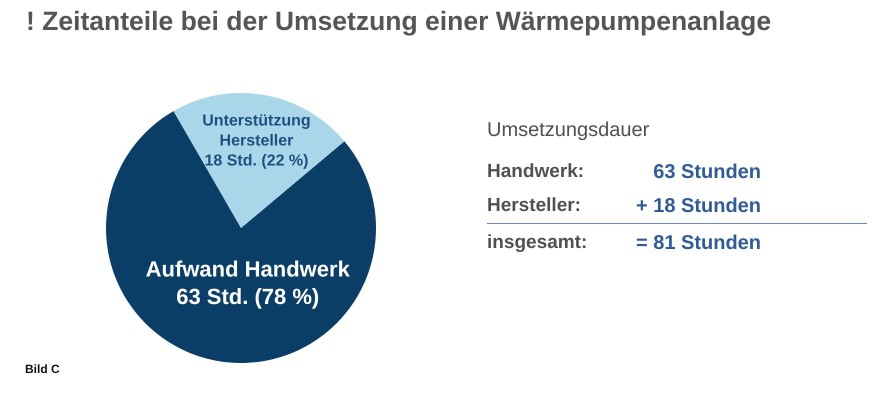 This screenshot has width=872, height=404. Describe the element at coordinates (248, 268) in the screenshot. I see `slice-label: Aufwand Handwerk` at that location.